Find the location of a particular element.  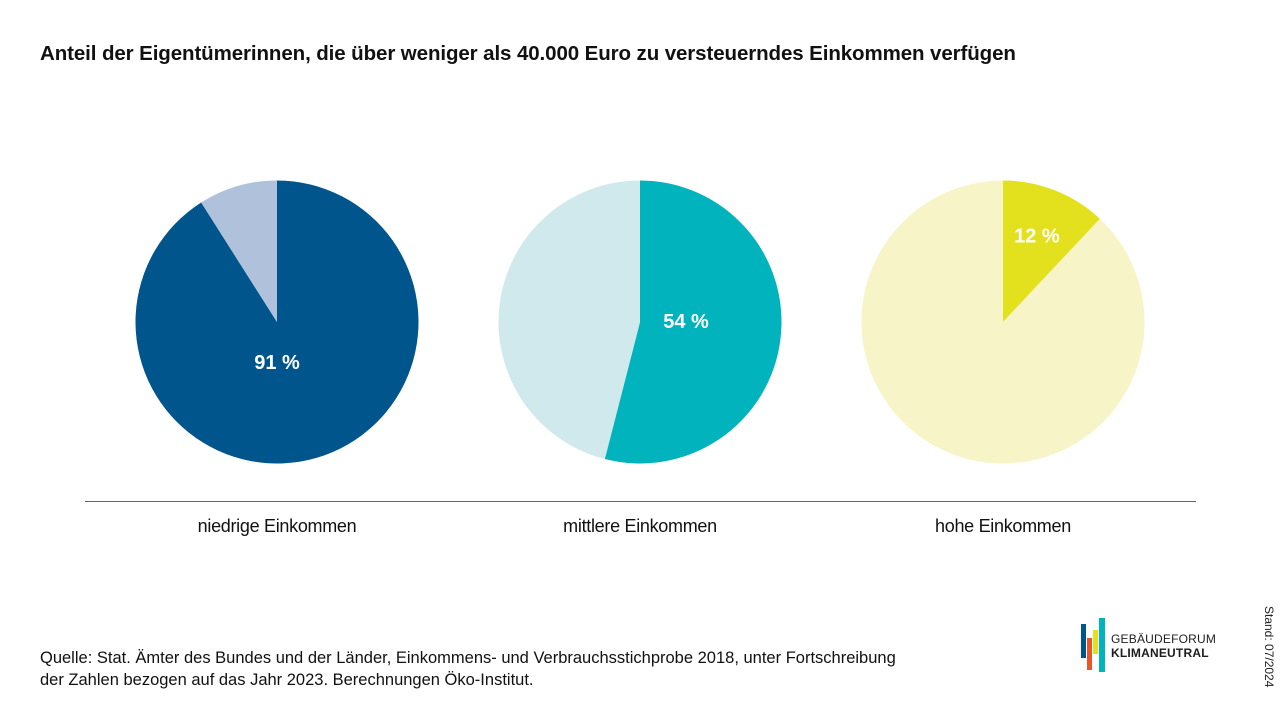

stand-date: Stand: 07/2024 is located at coordinates (1269, 647).